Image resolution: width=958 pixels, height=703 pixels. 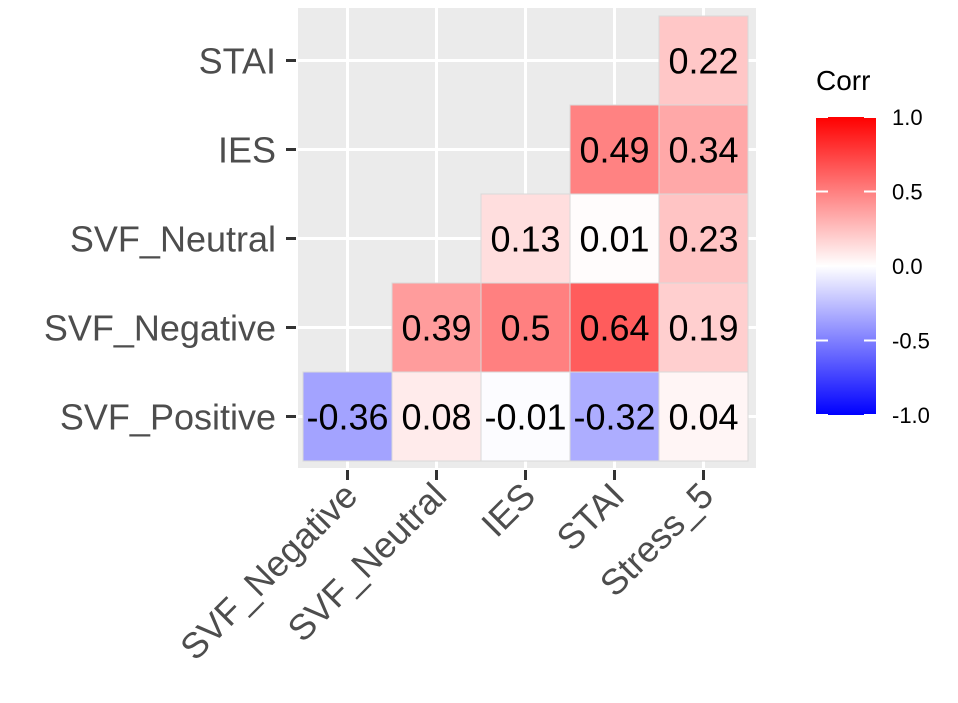 I want to click on legend-ticks: 1.0 0.5 0.0 -0.5 -1.0, so click(x=873, y=266).